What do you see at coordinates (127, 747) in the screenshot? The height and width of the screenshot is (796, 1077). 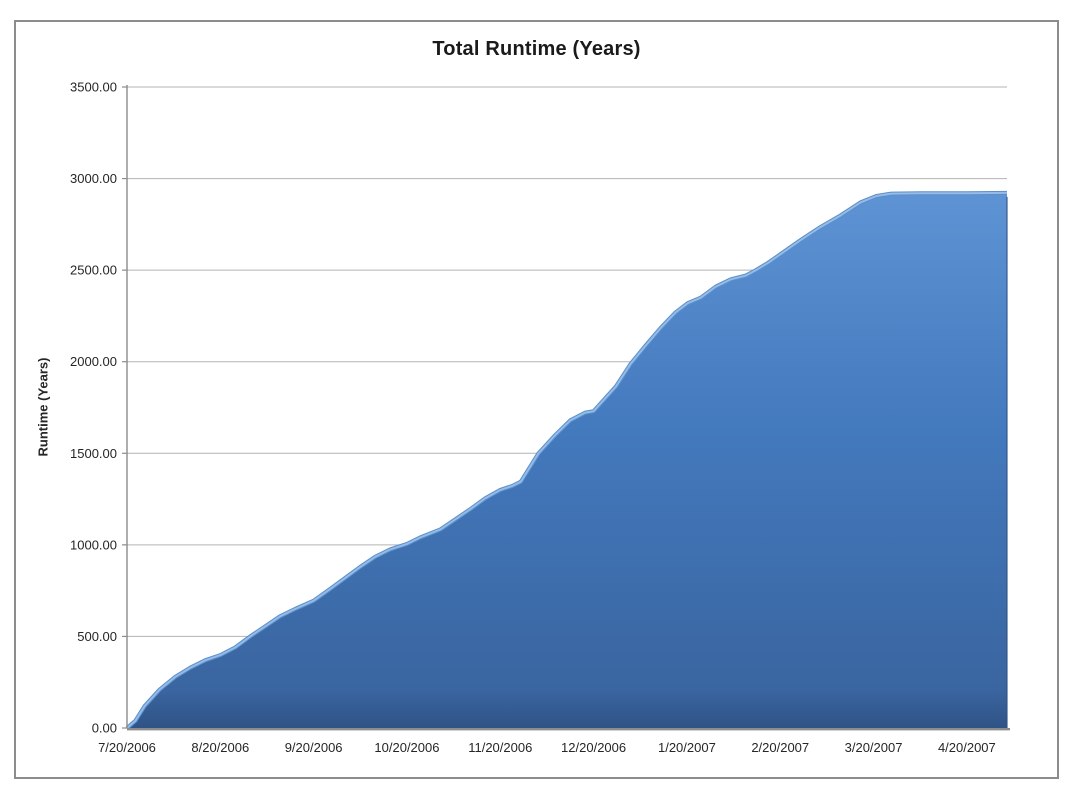 I see `x-tick-label: 7/20/2006` at bounding box center [127, 747].